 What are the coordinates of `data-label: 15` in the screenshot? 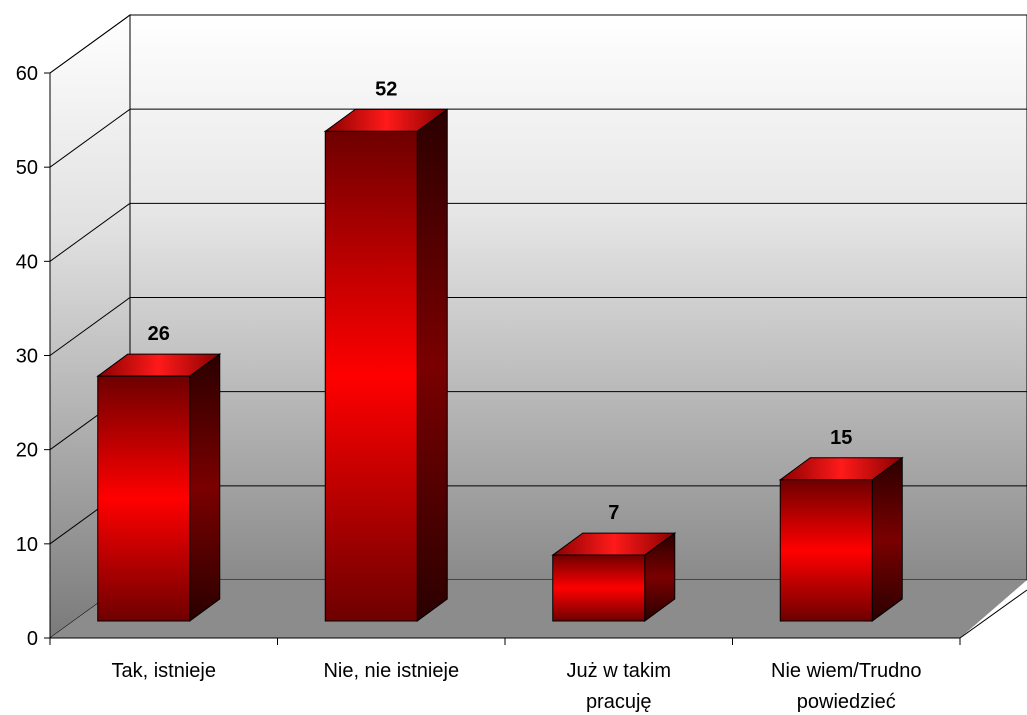 It's located at (841, 438).